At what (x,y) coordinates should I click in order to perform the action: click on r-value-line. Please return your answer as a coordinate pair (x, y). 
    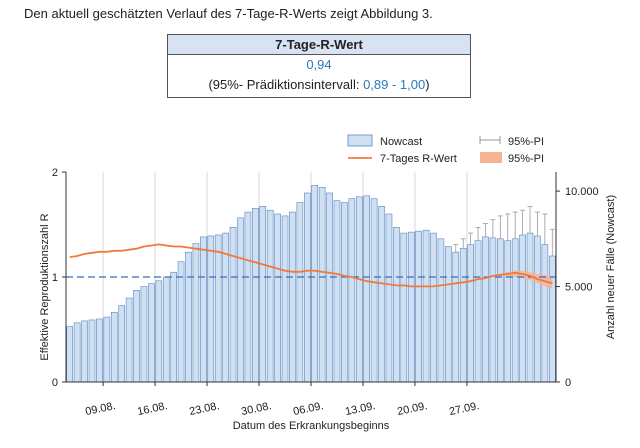
    Looking at the image, I should click on (311, 265).